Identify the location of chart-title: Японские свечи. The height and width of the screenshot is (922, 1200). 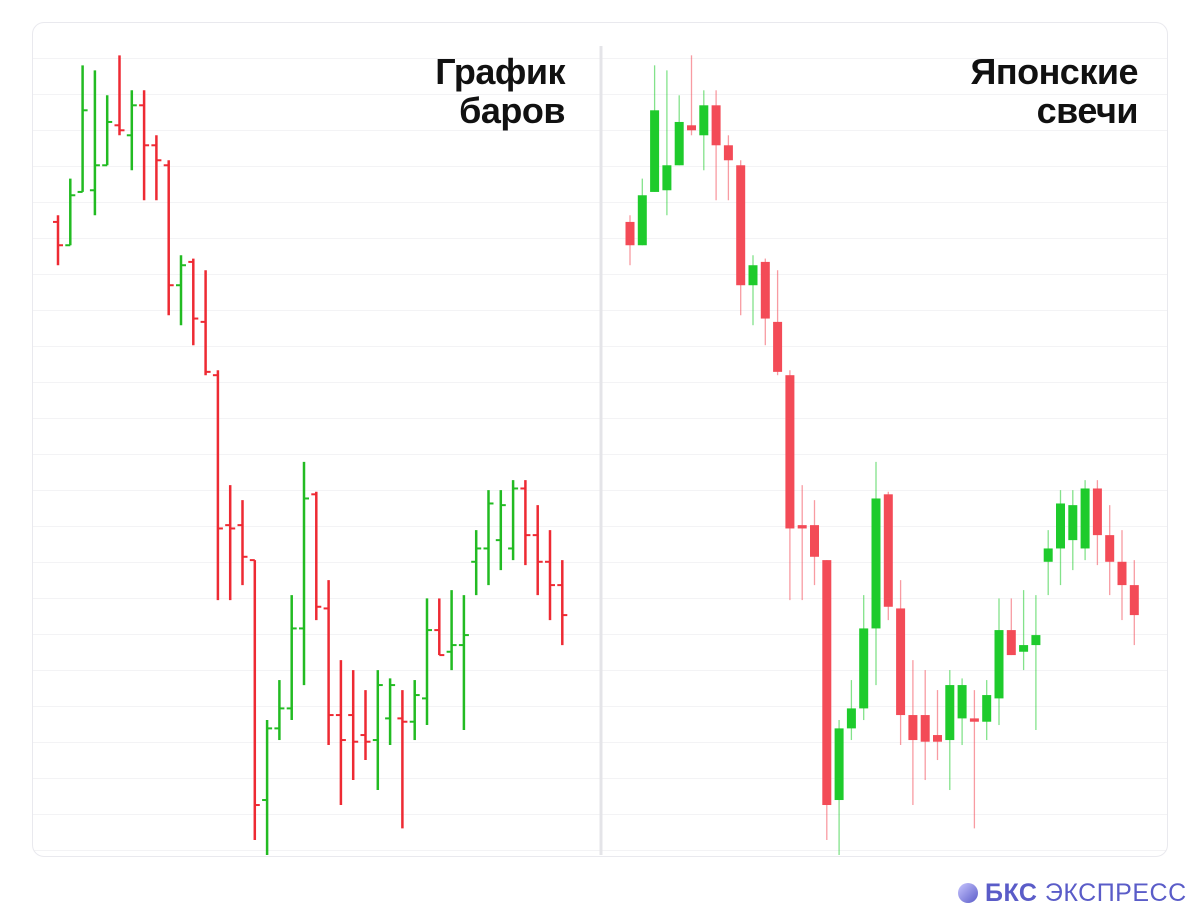
(1054, 91).